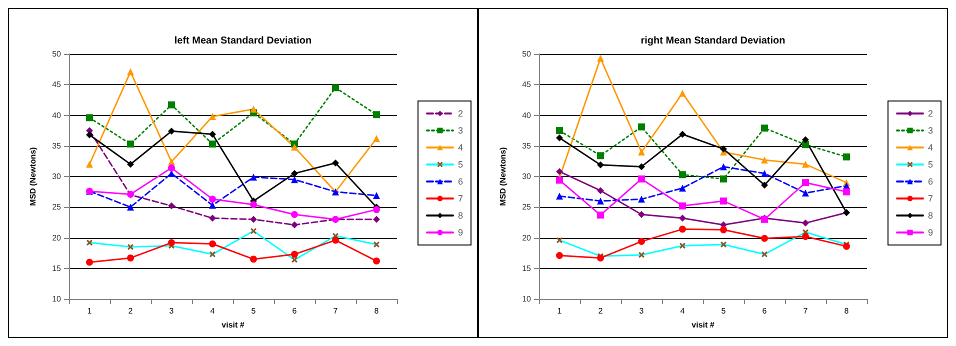 The height and width of the screenshot is (346, 956). Describe the element at coordinates (765, 311) in the screenshot. I see `x-tick-label: 6` at that location.